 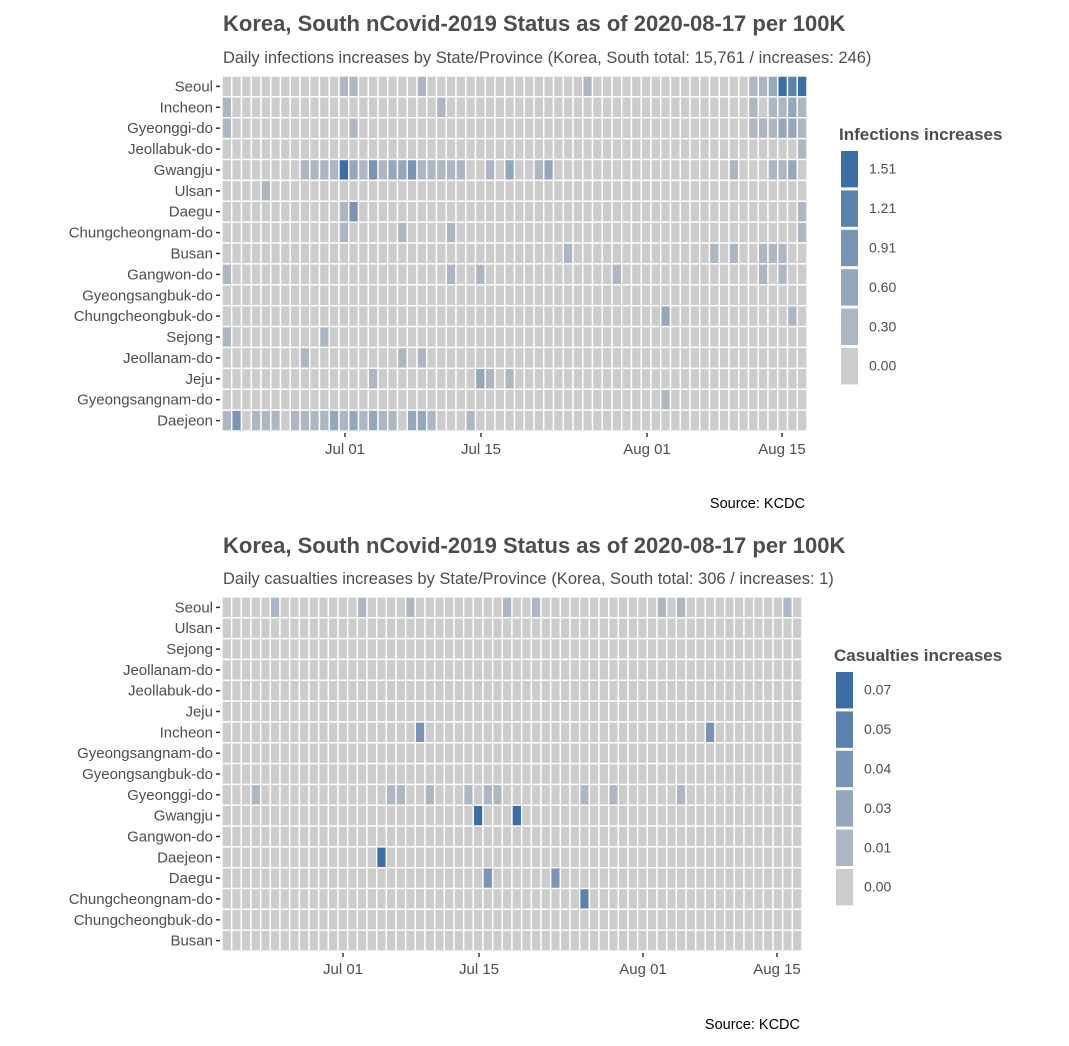 What do you see at coordinates (191, 212) in the screenshot?
I see `y-tick-label: Daegu` at bounding box center [191, 212].